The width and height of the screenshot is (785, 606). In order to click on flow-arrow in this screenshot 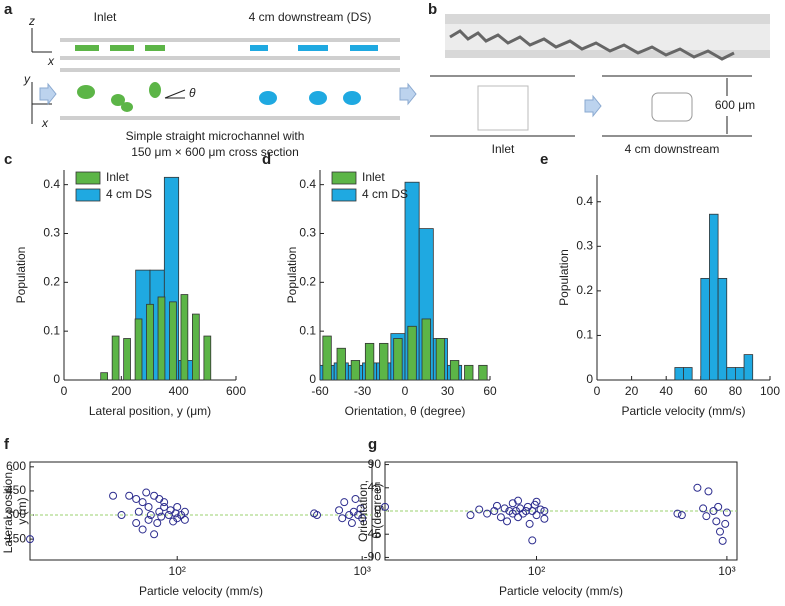, I will do `click(593, 106)`.